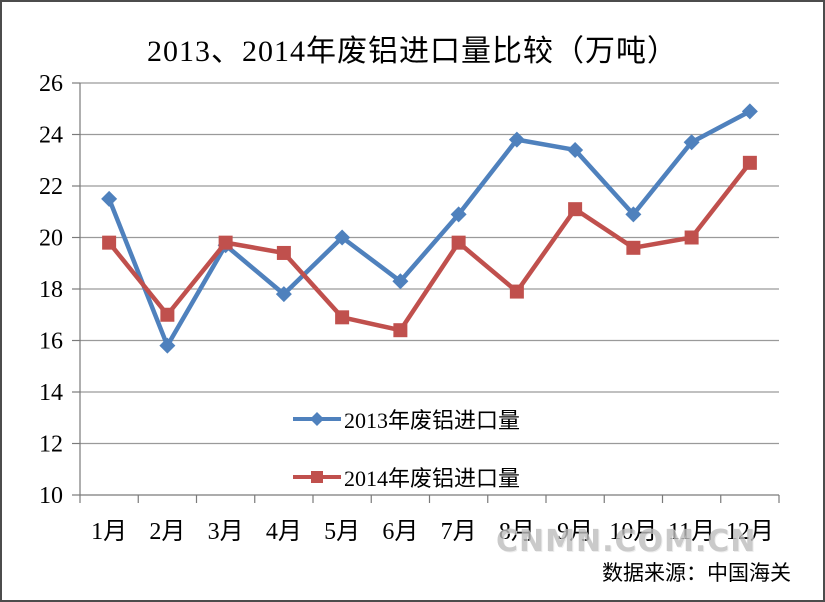 The width and height of the screenshot is (825, 602). I want to click on svg-text: 1月, so click(109, 532).